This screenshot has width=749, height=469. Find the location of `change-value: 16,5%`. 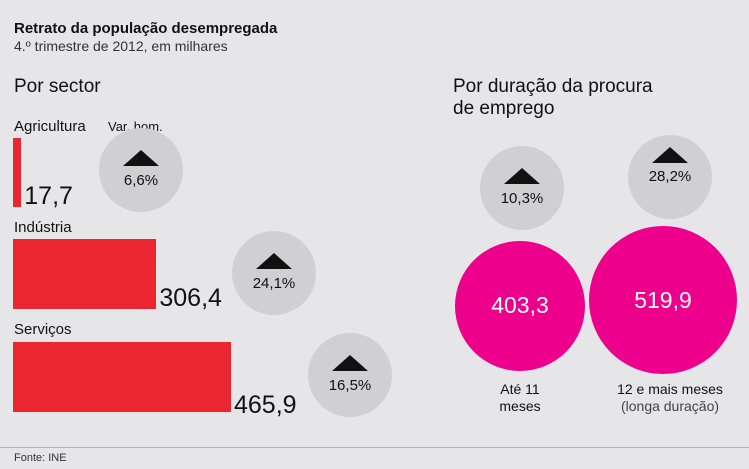

change-value: 16,5% is located at coordinates (350, 385).